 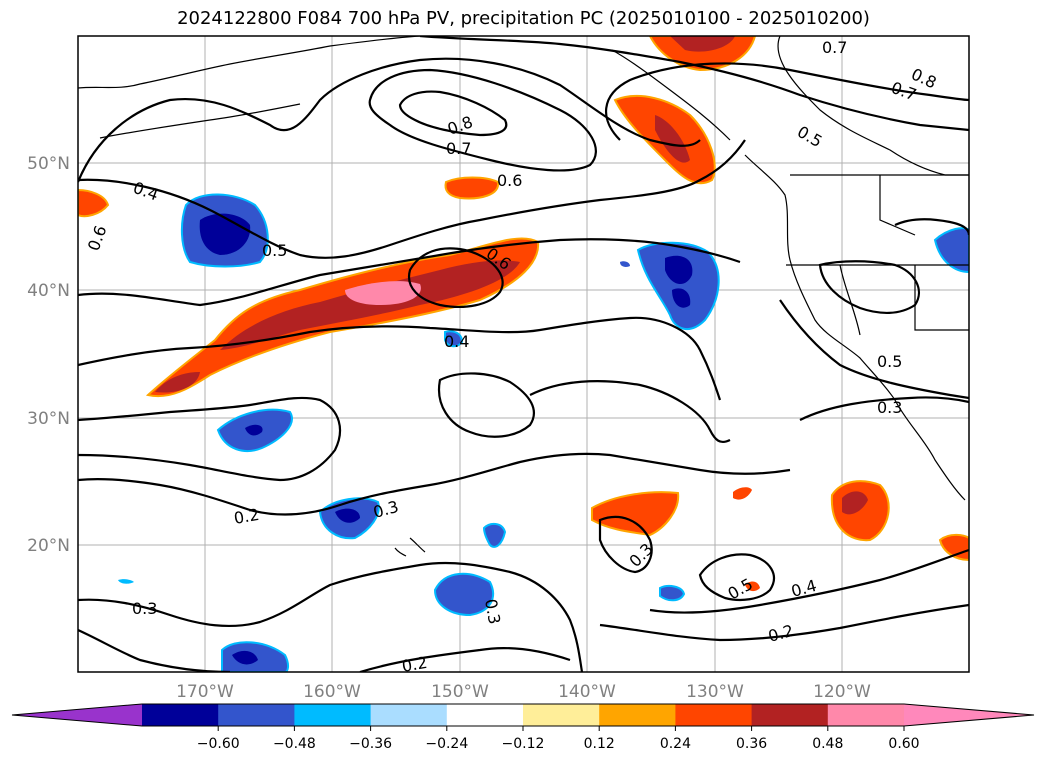 What do you see at coordinates (370, 744) in the screenshot?
I see `colorbar-tick-label: −0.36` at bounding box center [370, 744].